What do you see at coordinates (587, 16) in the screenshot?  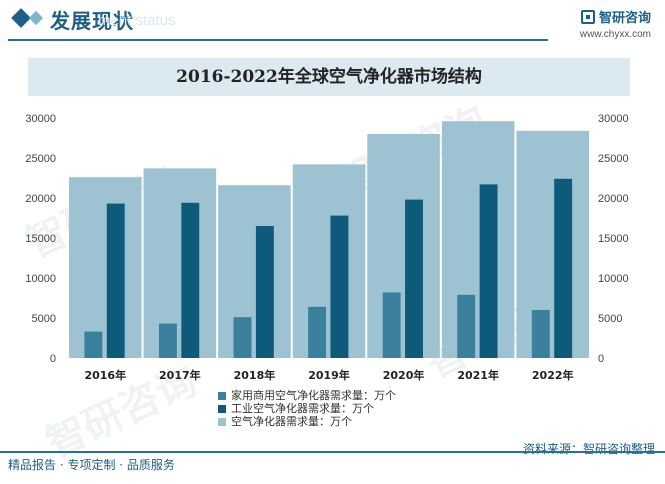 I see `brand-logo-icon` at bounding box center [587, 16].